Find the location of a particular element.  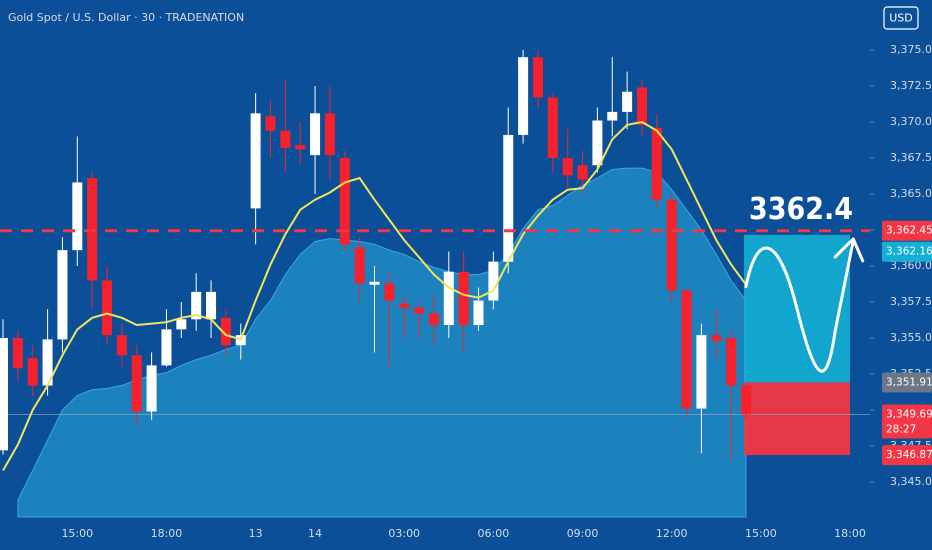

x-tick-label: 14 is located at coordinates (315, 533).